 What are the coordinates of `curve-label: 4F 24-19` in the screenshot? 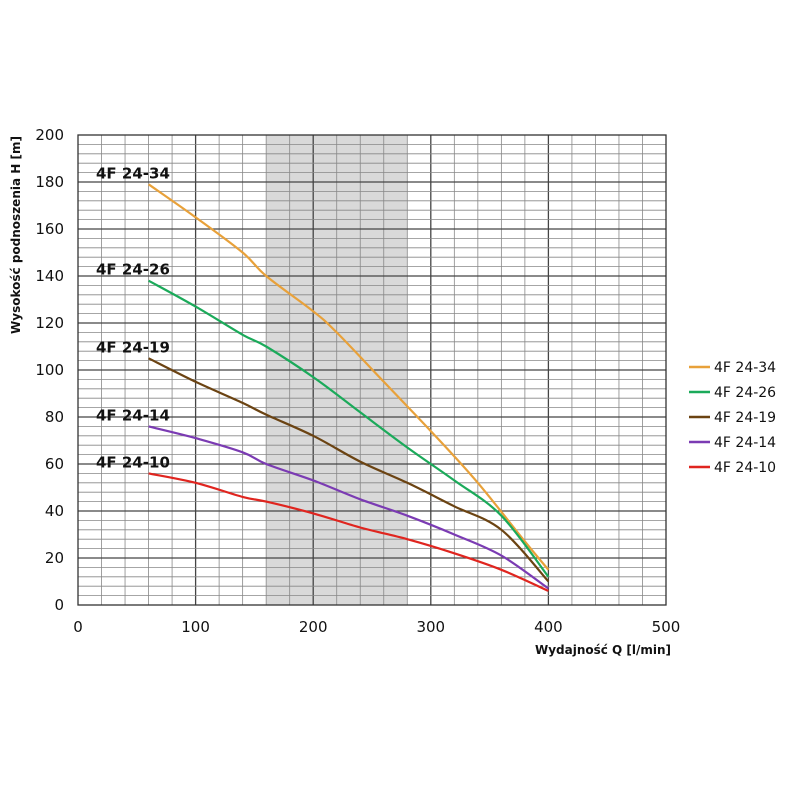 It's located at (133, 347).